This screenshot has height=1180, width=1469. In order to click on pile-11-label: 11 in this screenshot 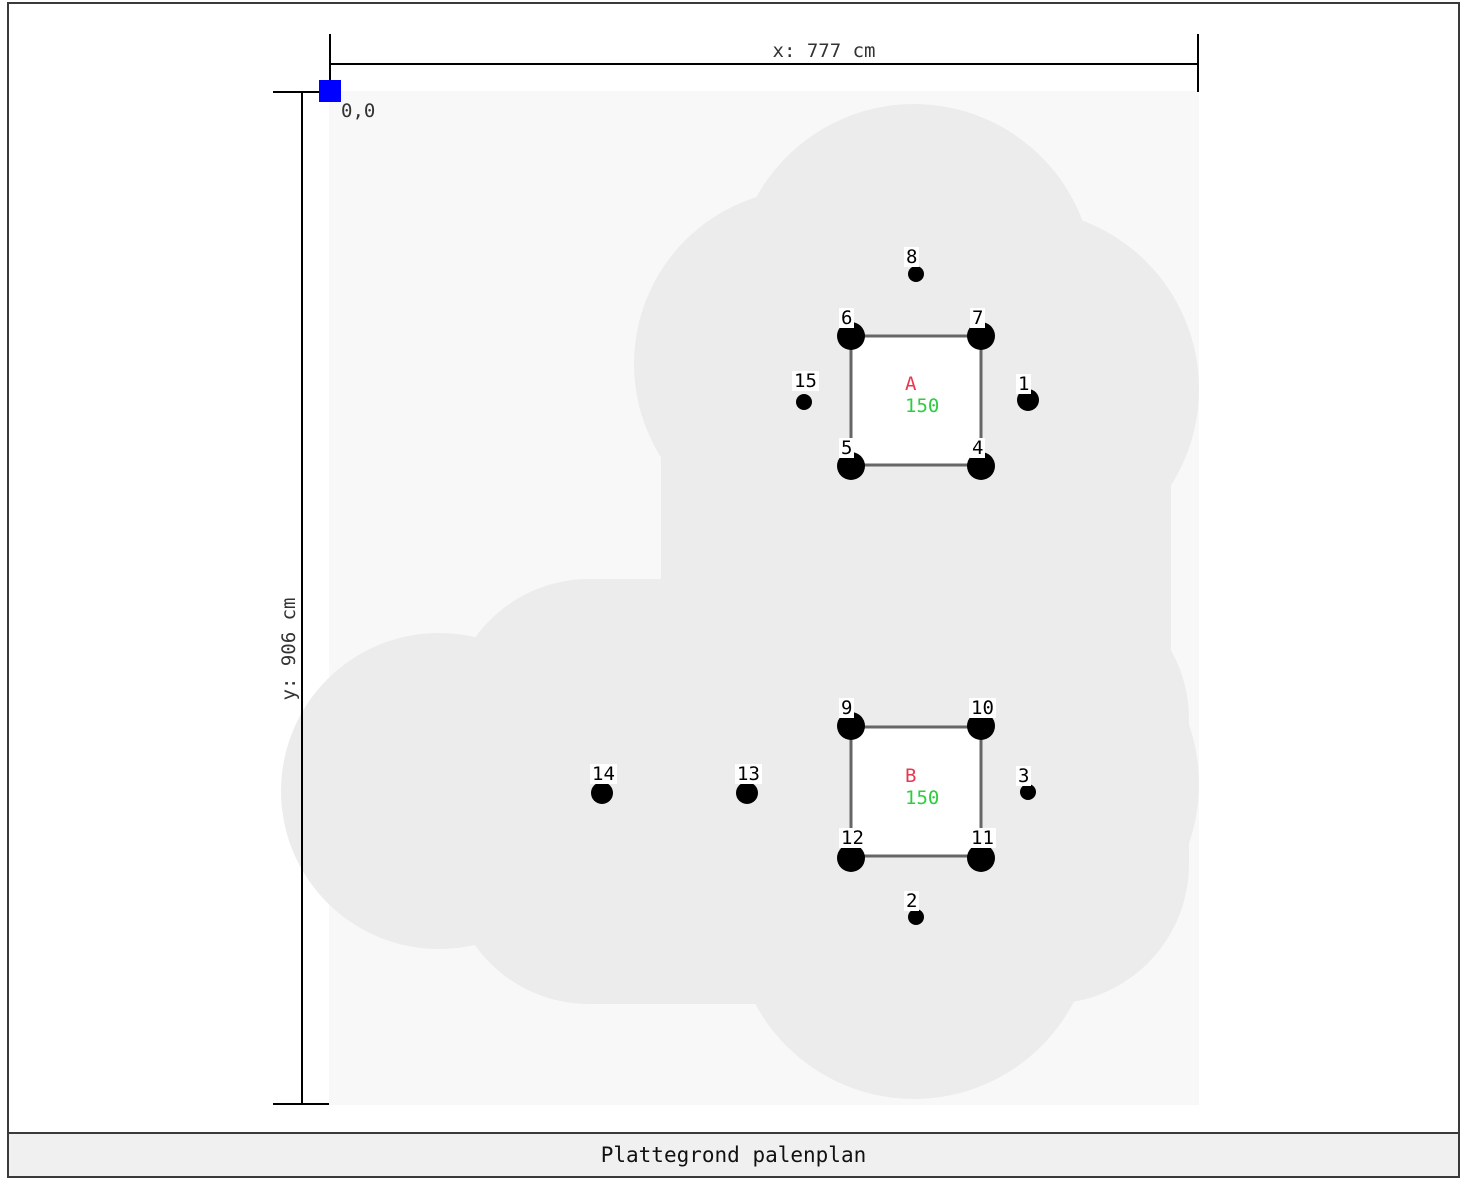, I will do `click(982, 838)`.